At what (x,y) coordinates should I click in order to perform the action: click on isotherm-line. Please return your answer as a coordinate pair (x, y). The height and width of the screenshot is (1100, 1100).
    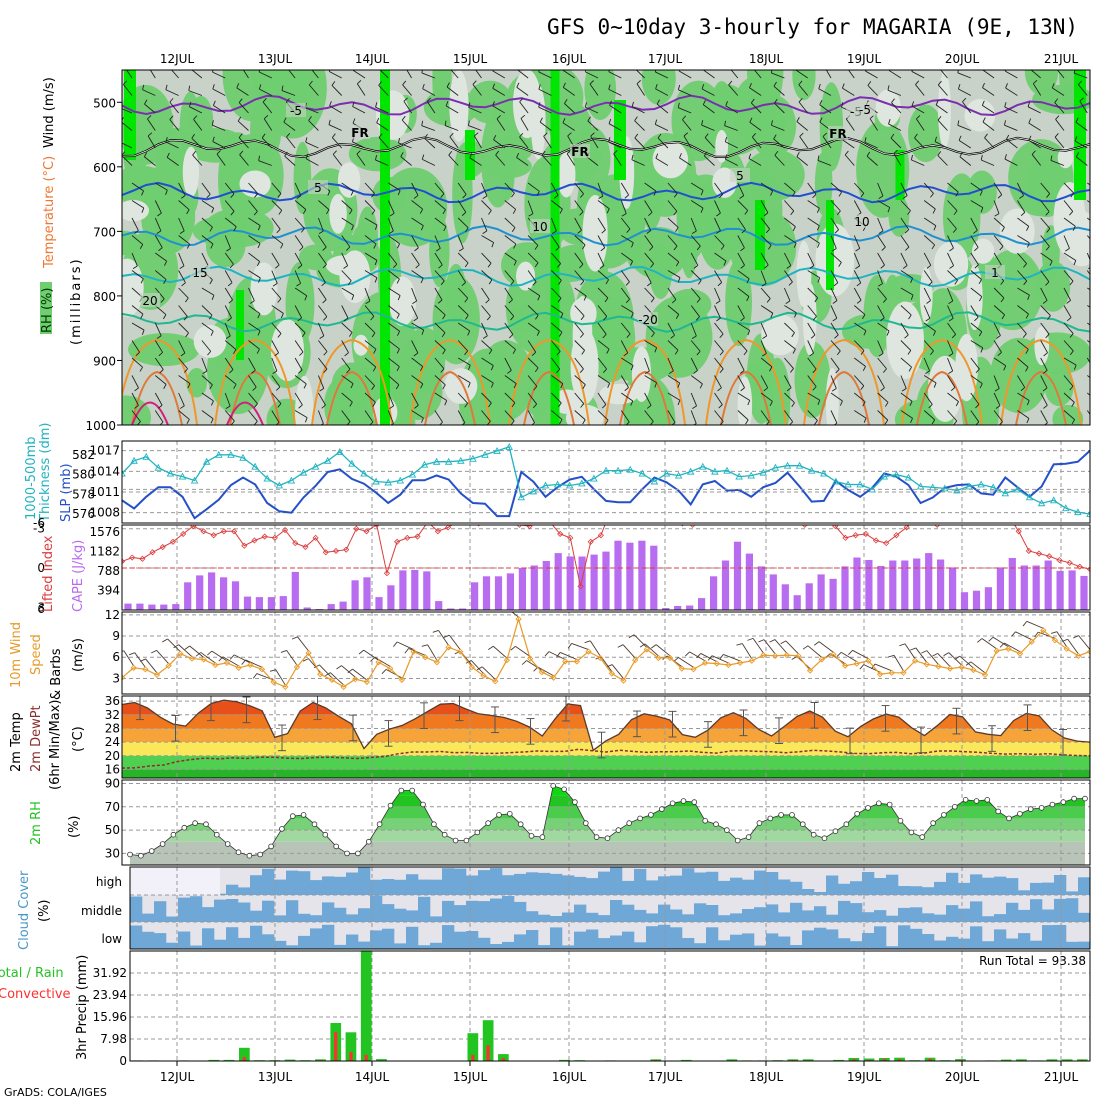
    Looking at the image, I should click on (606, 235).